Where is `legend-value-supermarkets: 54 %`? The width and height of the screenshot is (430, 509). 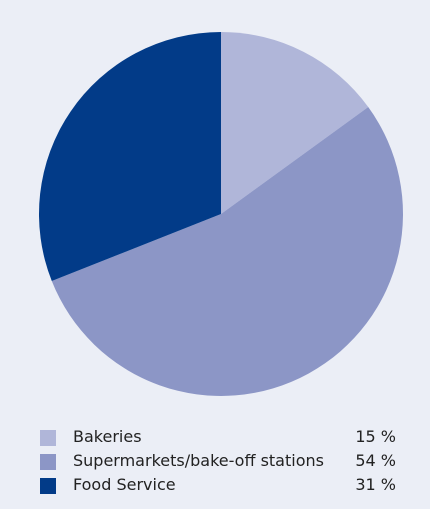
legend-value-supermarkets: 54 % is located at coordinates (375, 460).